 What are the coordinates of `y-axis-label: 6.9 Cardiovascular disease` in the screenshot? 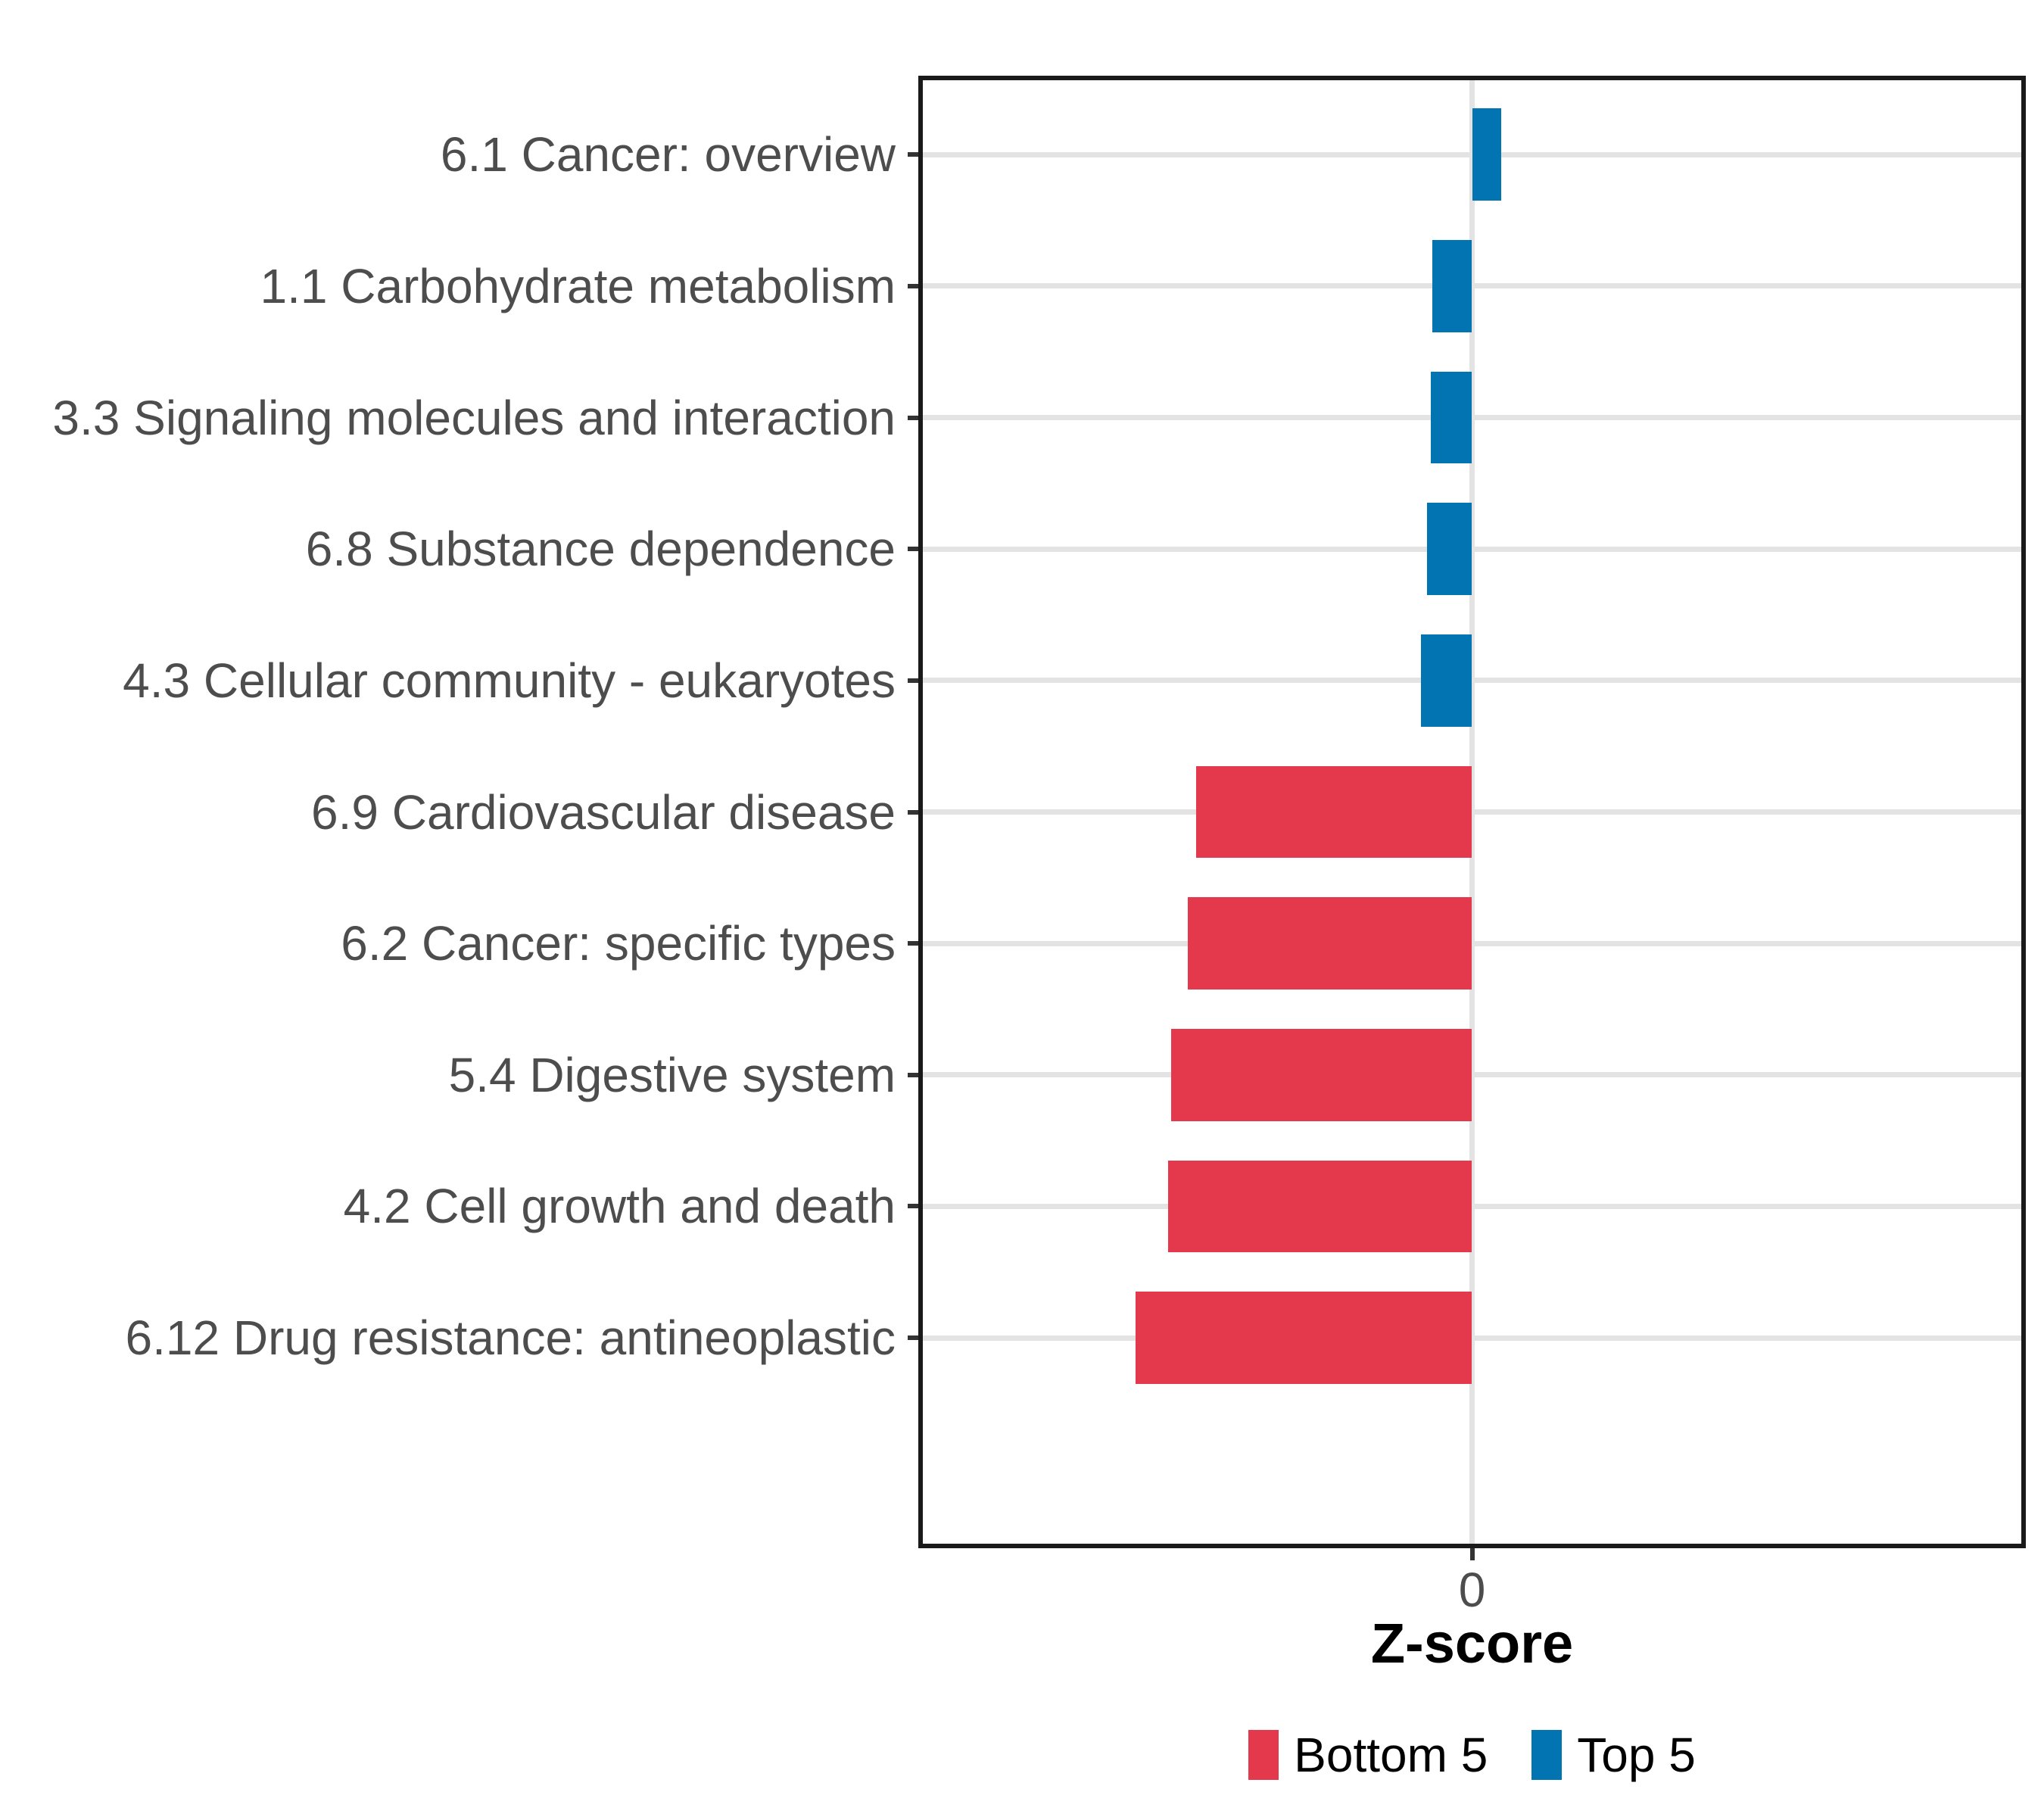 It's located at (603, 812).